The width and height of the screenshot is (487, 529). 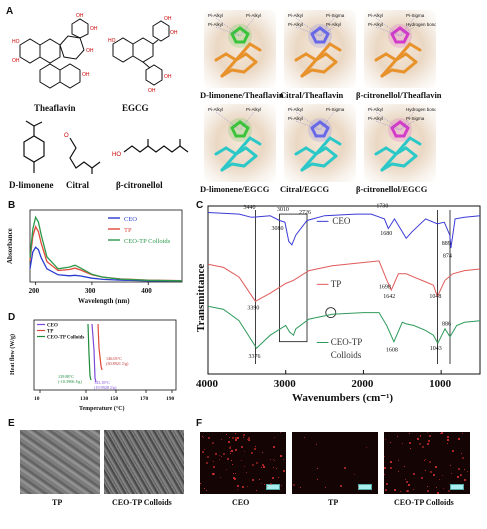 I want to click on ceo-peak-label: 3080, so click(x=277, y=229).